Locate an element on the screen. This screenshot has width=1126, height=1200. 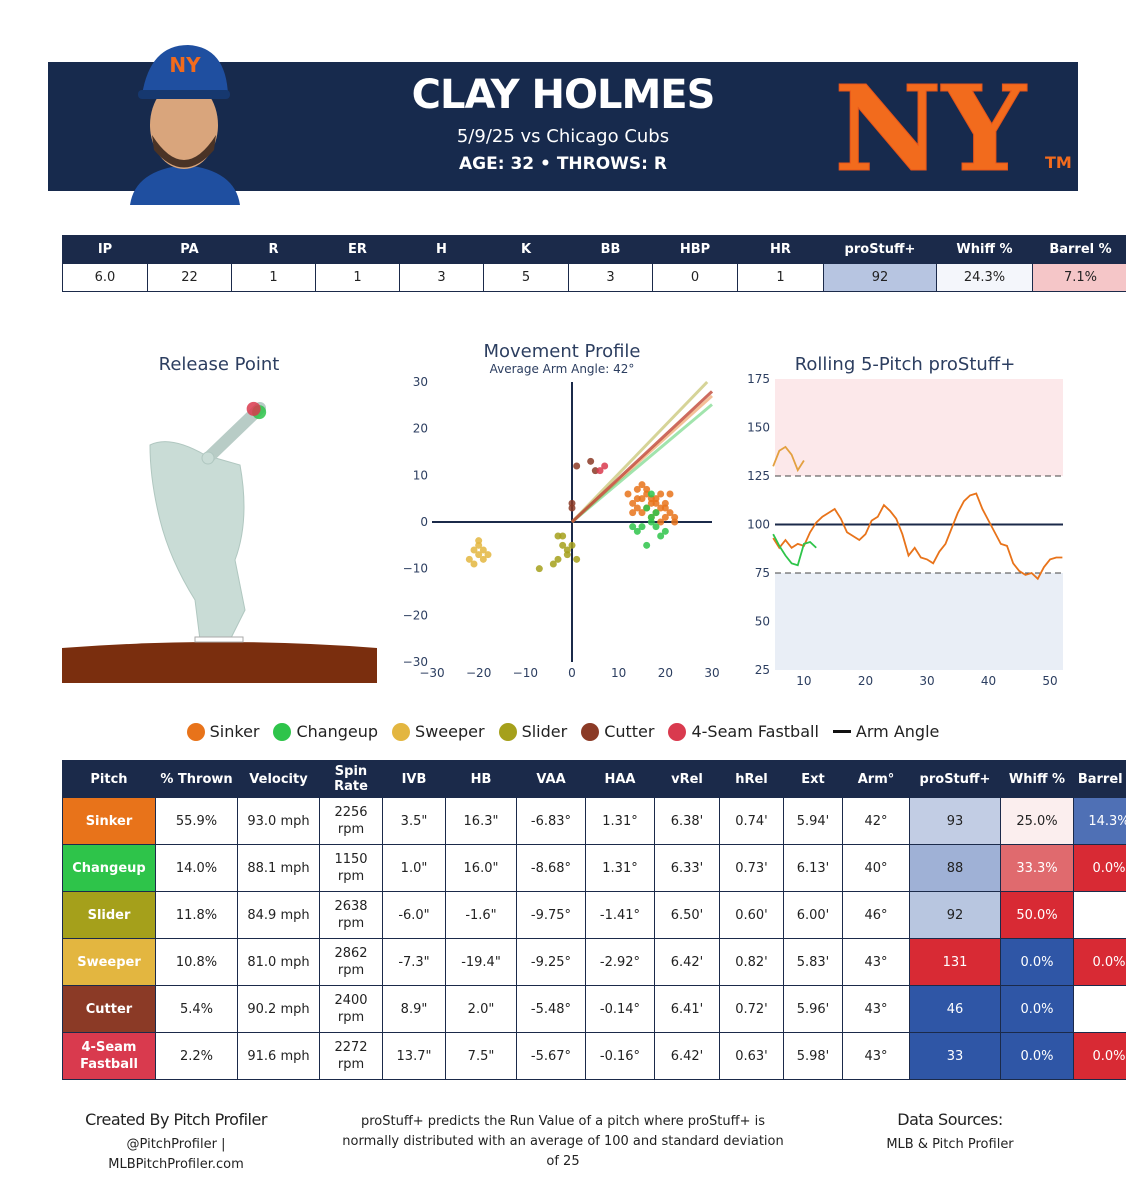
pitch-value: 2638 rpm is located at coordinates (351, 915).